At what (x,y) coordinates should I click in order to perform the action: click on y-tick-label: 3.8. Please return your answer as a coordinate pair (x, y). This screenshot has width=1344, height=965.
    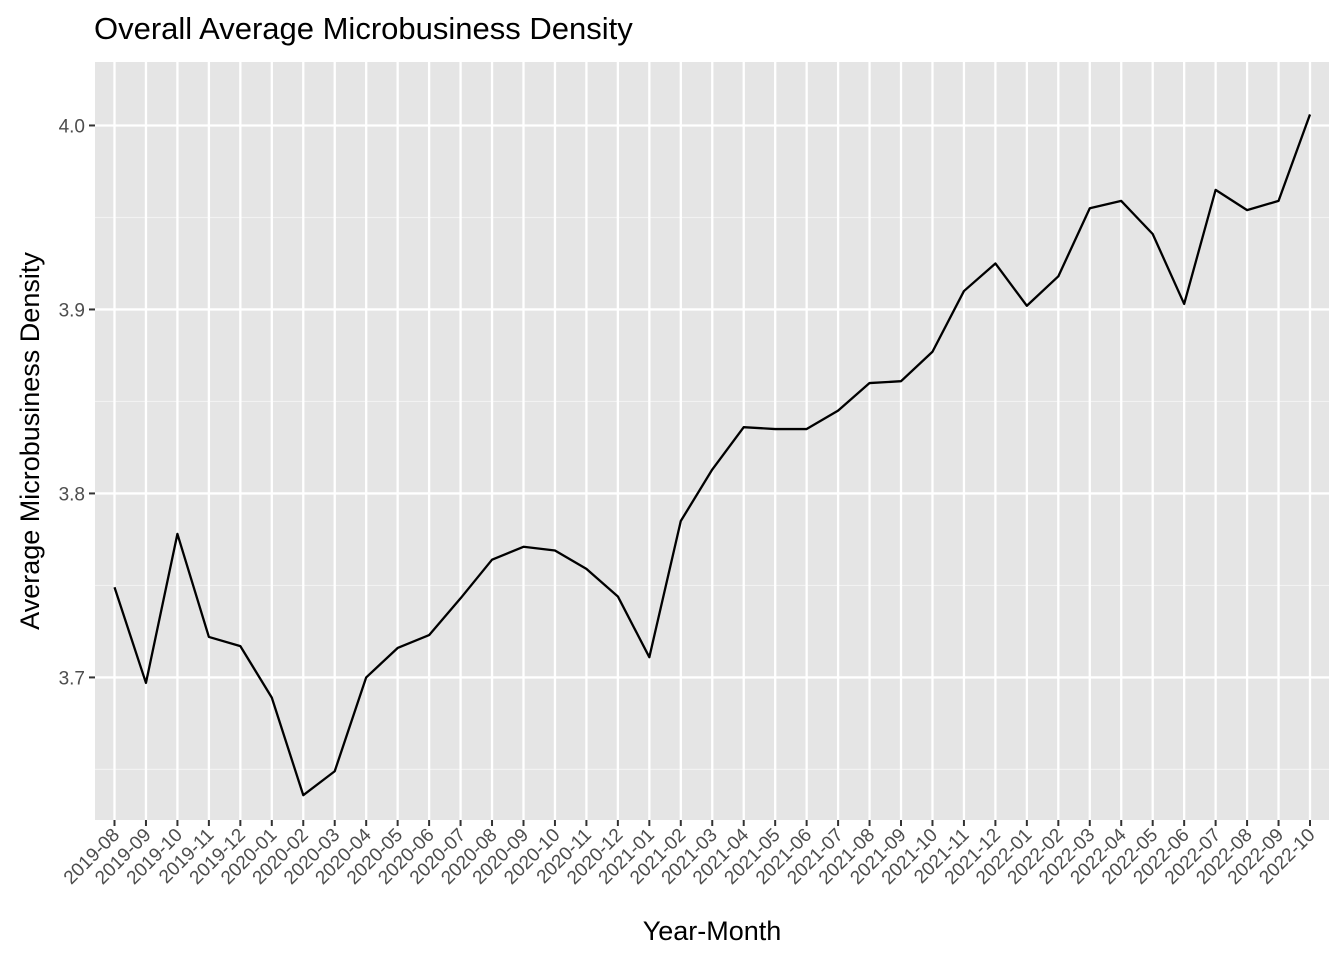
    Looking at the image, I should click on (72, 494).